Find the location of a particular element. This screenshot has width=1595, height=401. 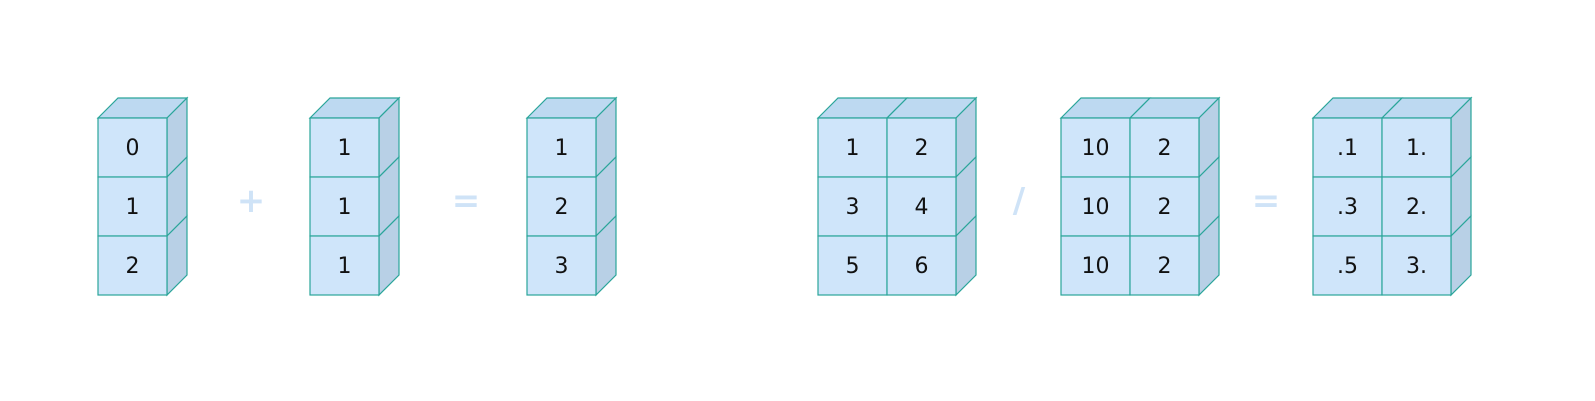

array-cell: 6 is located at coordinates (921, 265).